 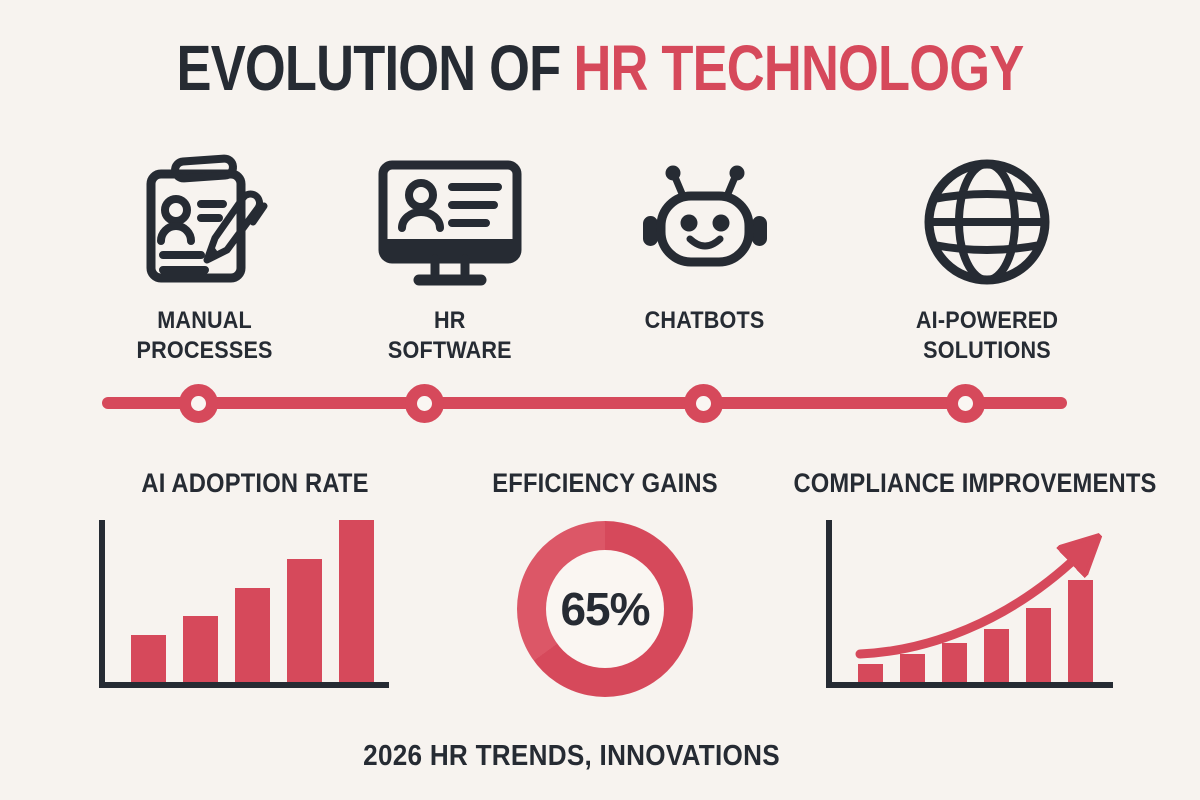 I want to click on stage-manual-processes: MANUAL PROCESSES, so click(x=205, y=259).